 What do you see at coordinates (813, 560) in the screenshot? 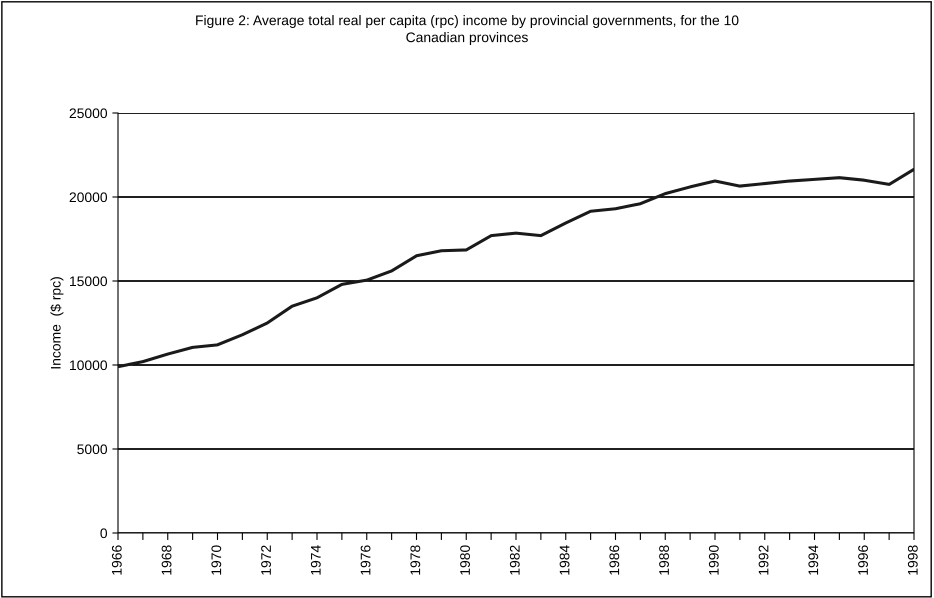
I see `x-tick-label: 1994` at bounding box center [813, 560].